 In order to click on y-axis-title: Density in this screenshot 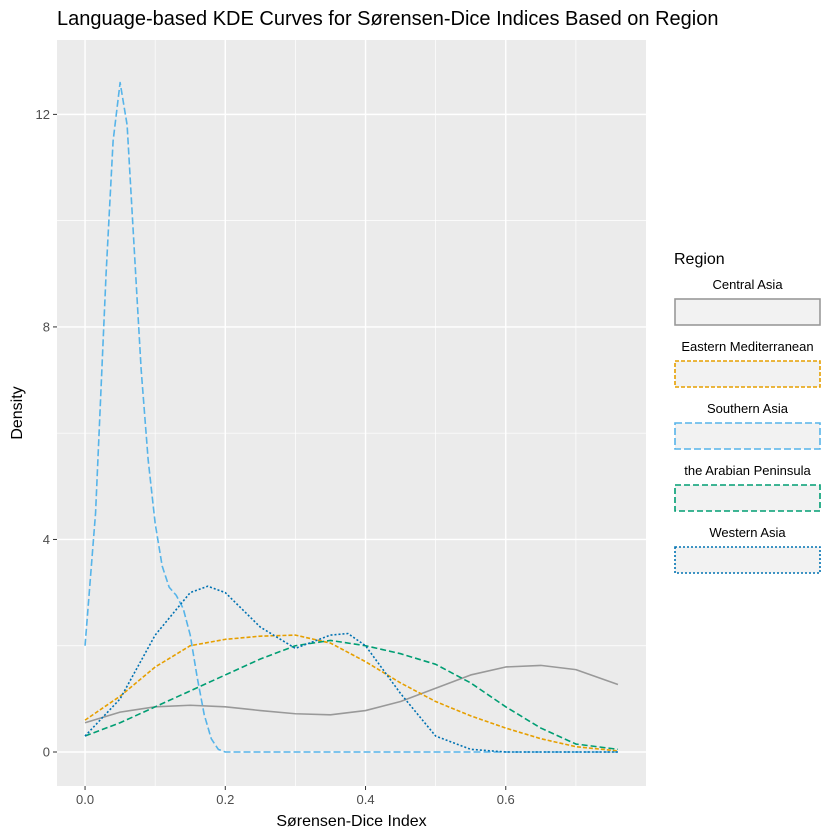, I will do `click(17, 412)`.